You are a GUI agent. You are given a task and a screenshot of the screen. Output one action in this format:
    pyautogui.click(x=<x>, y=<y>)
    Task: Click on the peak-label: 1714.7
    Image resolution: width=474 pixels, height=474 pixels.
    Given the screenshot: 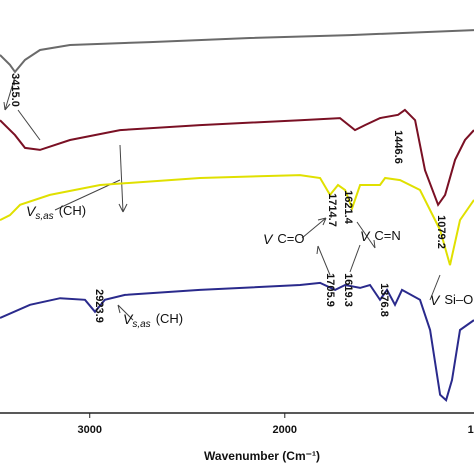 What is the action you would take?
    pyautogui.click(x=332, y=210)
    